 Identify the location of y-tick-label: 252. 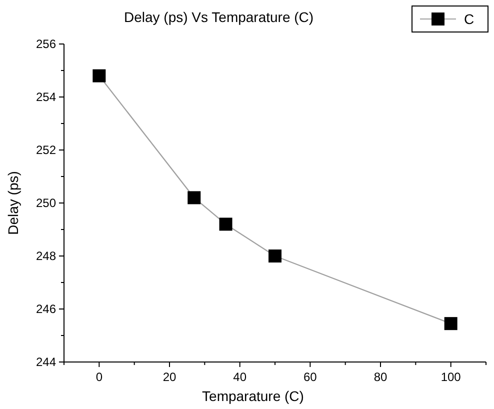
(46, 150).